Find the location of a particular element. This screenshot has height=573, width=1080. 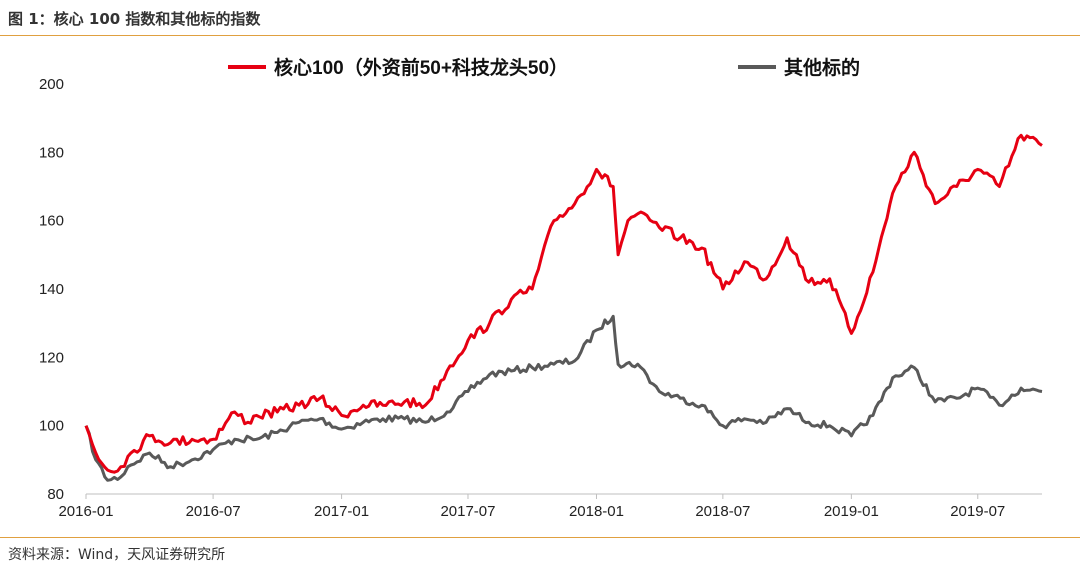

legend-item: 其他标的 is located at coordinates (799, 67).